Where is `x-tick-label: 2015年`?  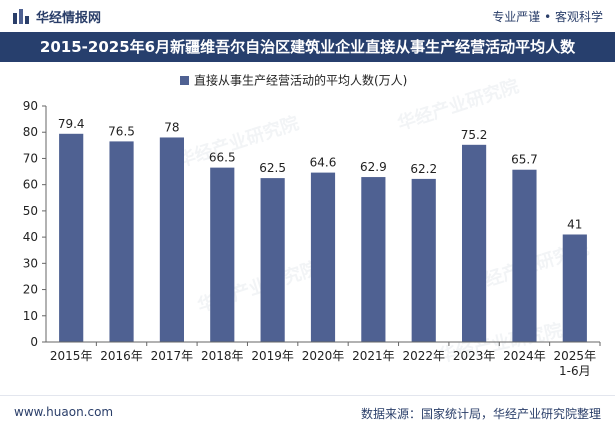
x-tick-label: 2015年 is located at coordinates (71, 356).